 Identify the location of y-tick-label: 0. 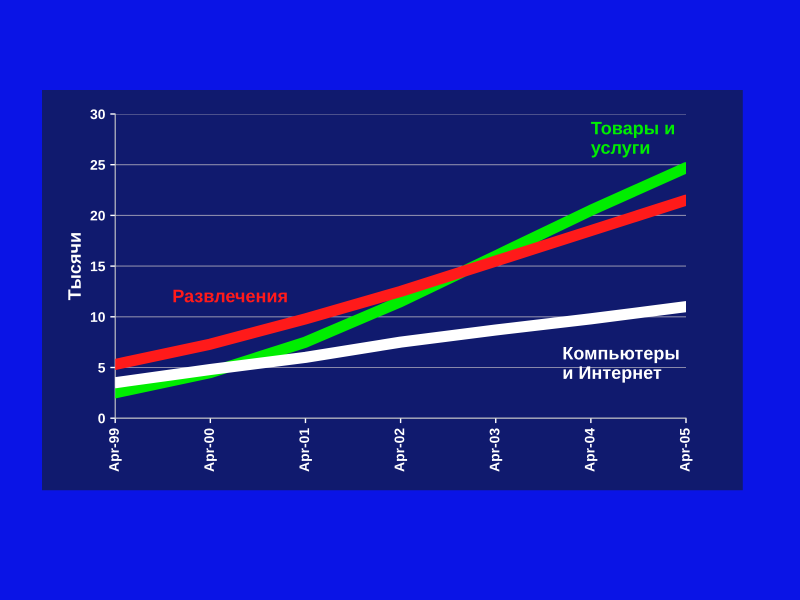
(101, 419).